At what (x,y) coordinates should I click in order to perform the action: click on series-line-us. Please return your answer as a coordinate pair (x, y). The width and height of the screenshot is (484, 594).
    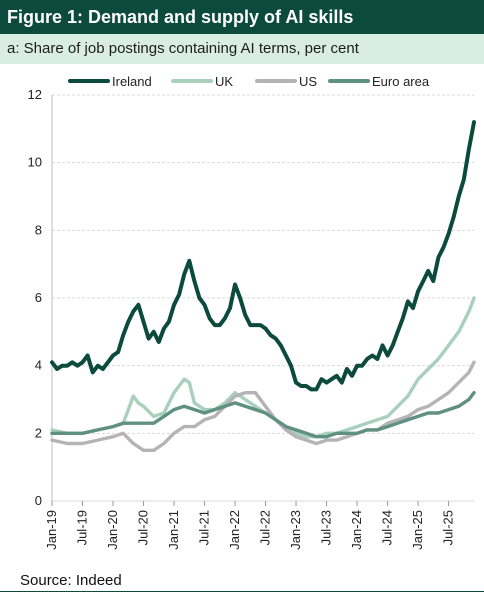
    Looking at the image, I should click on (263, 406).